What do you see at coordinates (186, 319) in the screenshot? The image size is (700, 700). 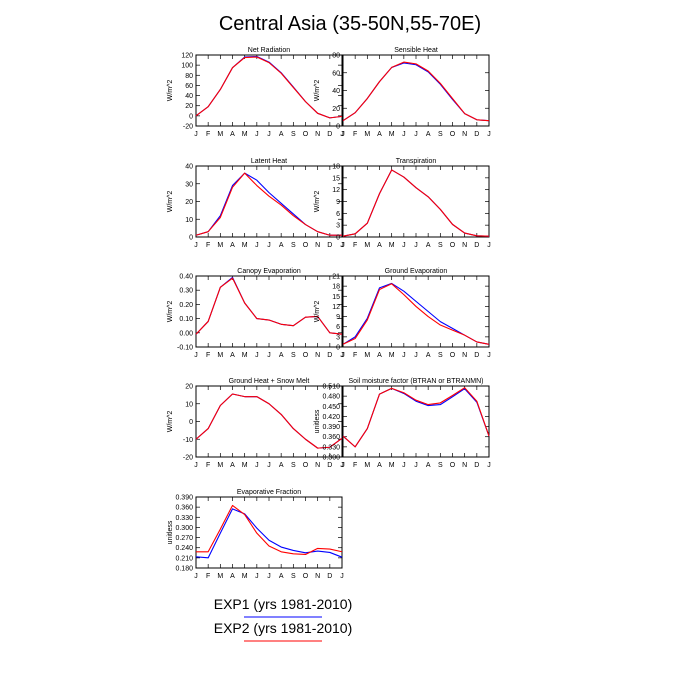 I see `y-tick-label: 0.10` at bounding box center [186, 319].